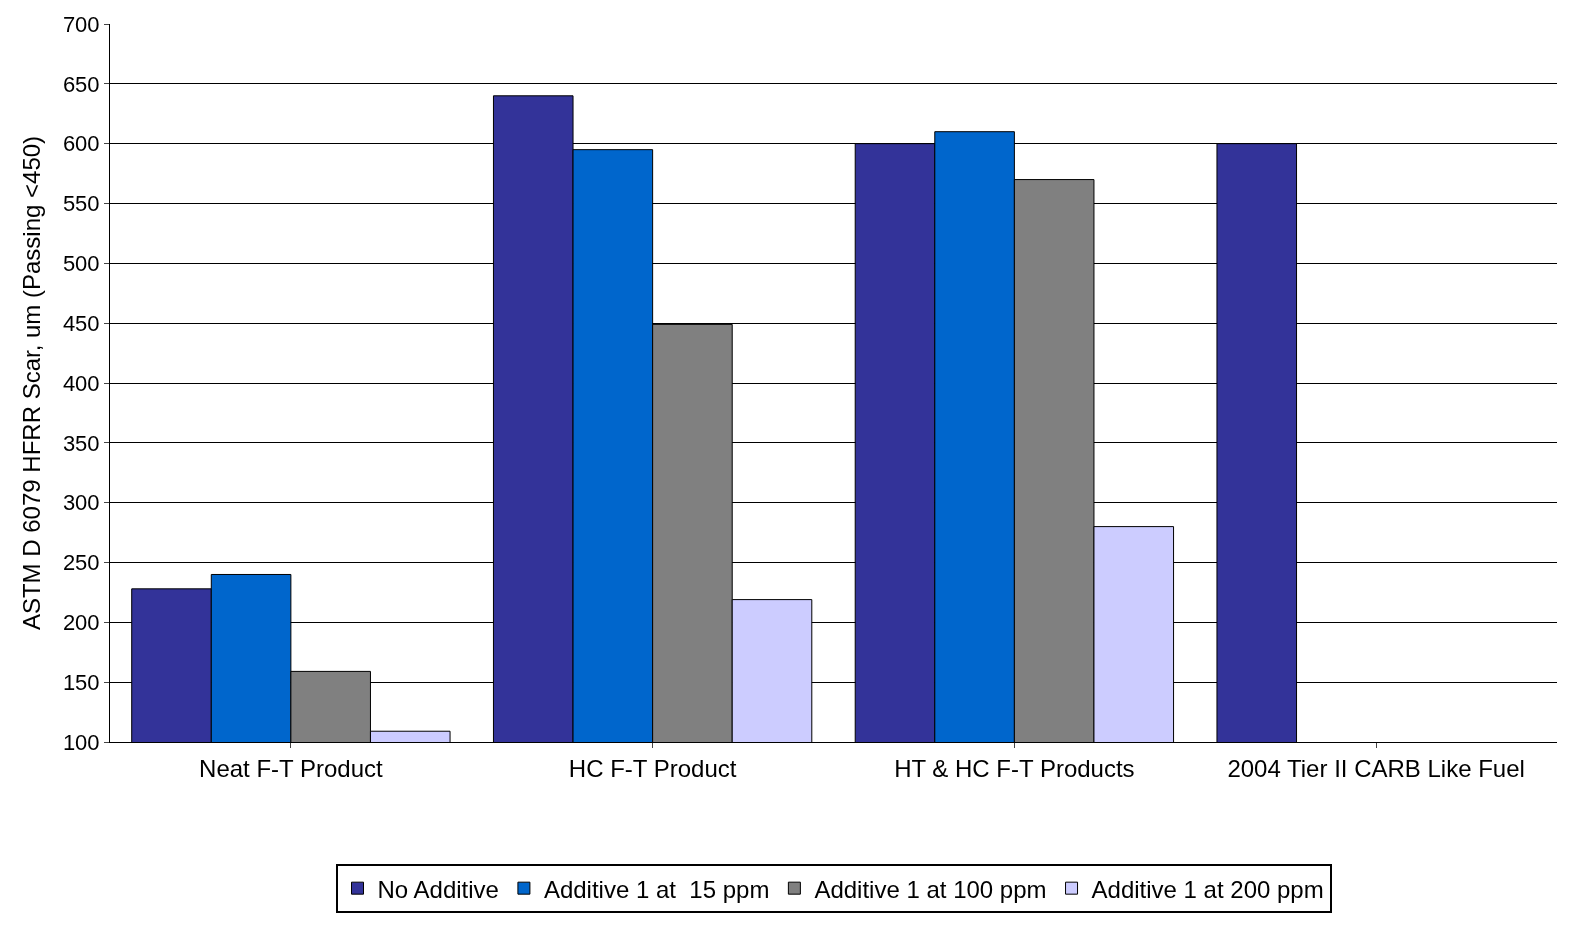 Image resolution: width=1587 pixels, height=925 pixels. What do you see at coordinates (930, 889) in the screenshot?
I see `legend-label: Additive 1 at 100 ppm` at bounding box center [930, 889].